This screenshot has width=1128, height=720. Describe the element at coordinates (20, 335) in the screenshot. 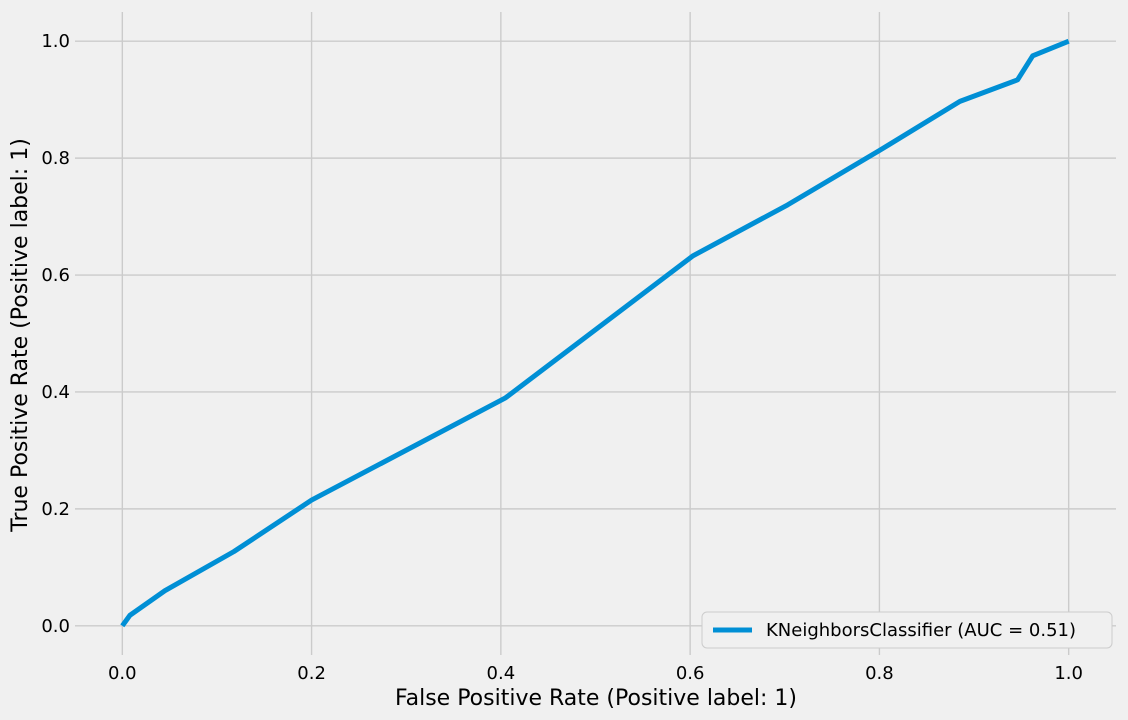

I see `y-axis-label: True Positive Rate (Positive label: 1)` at that location.